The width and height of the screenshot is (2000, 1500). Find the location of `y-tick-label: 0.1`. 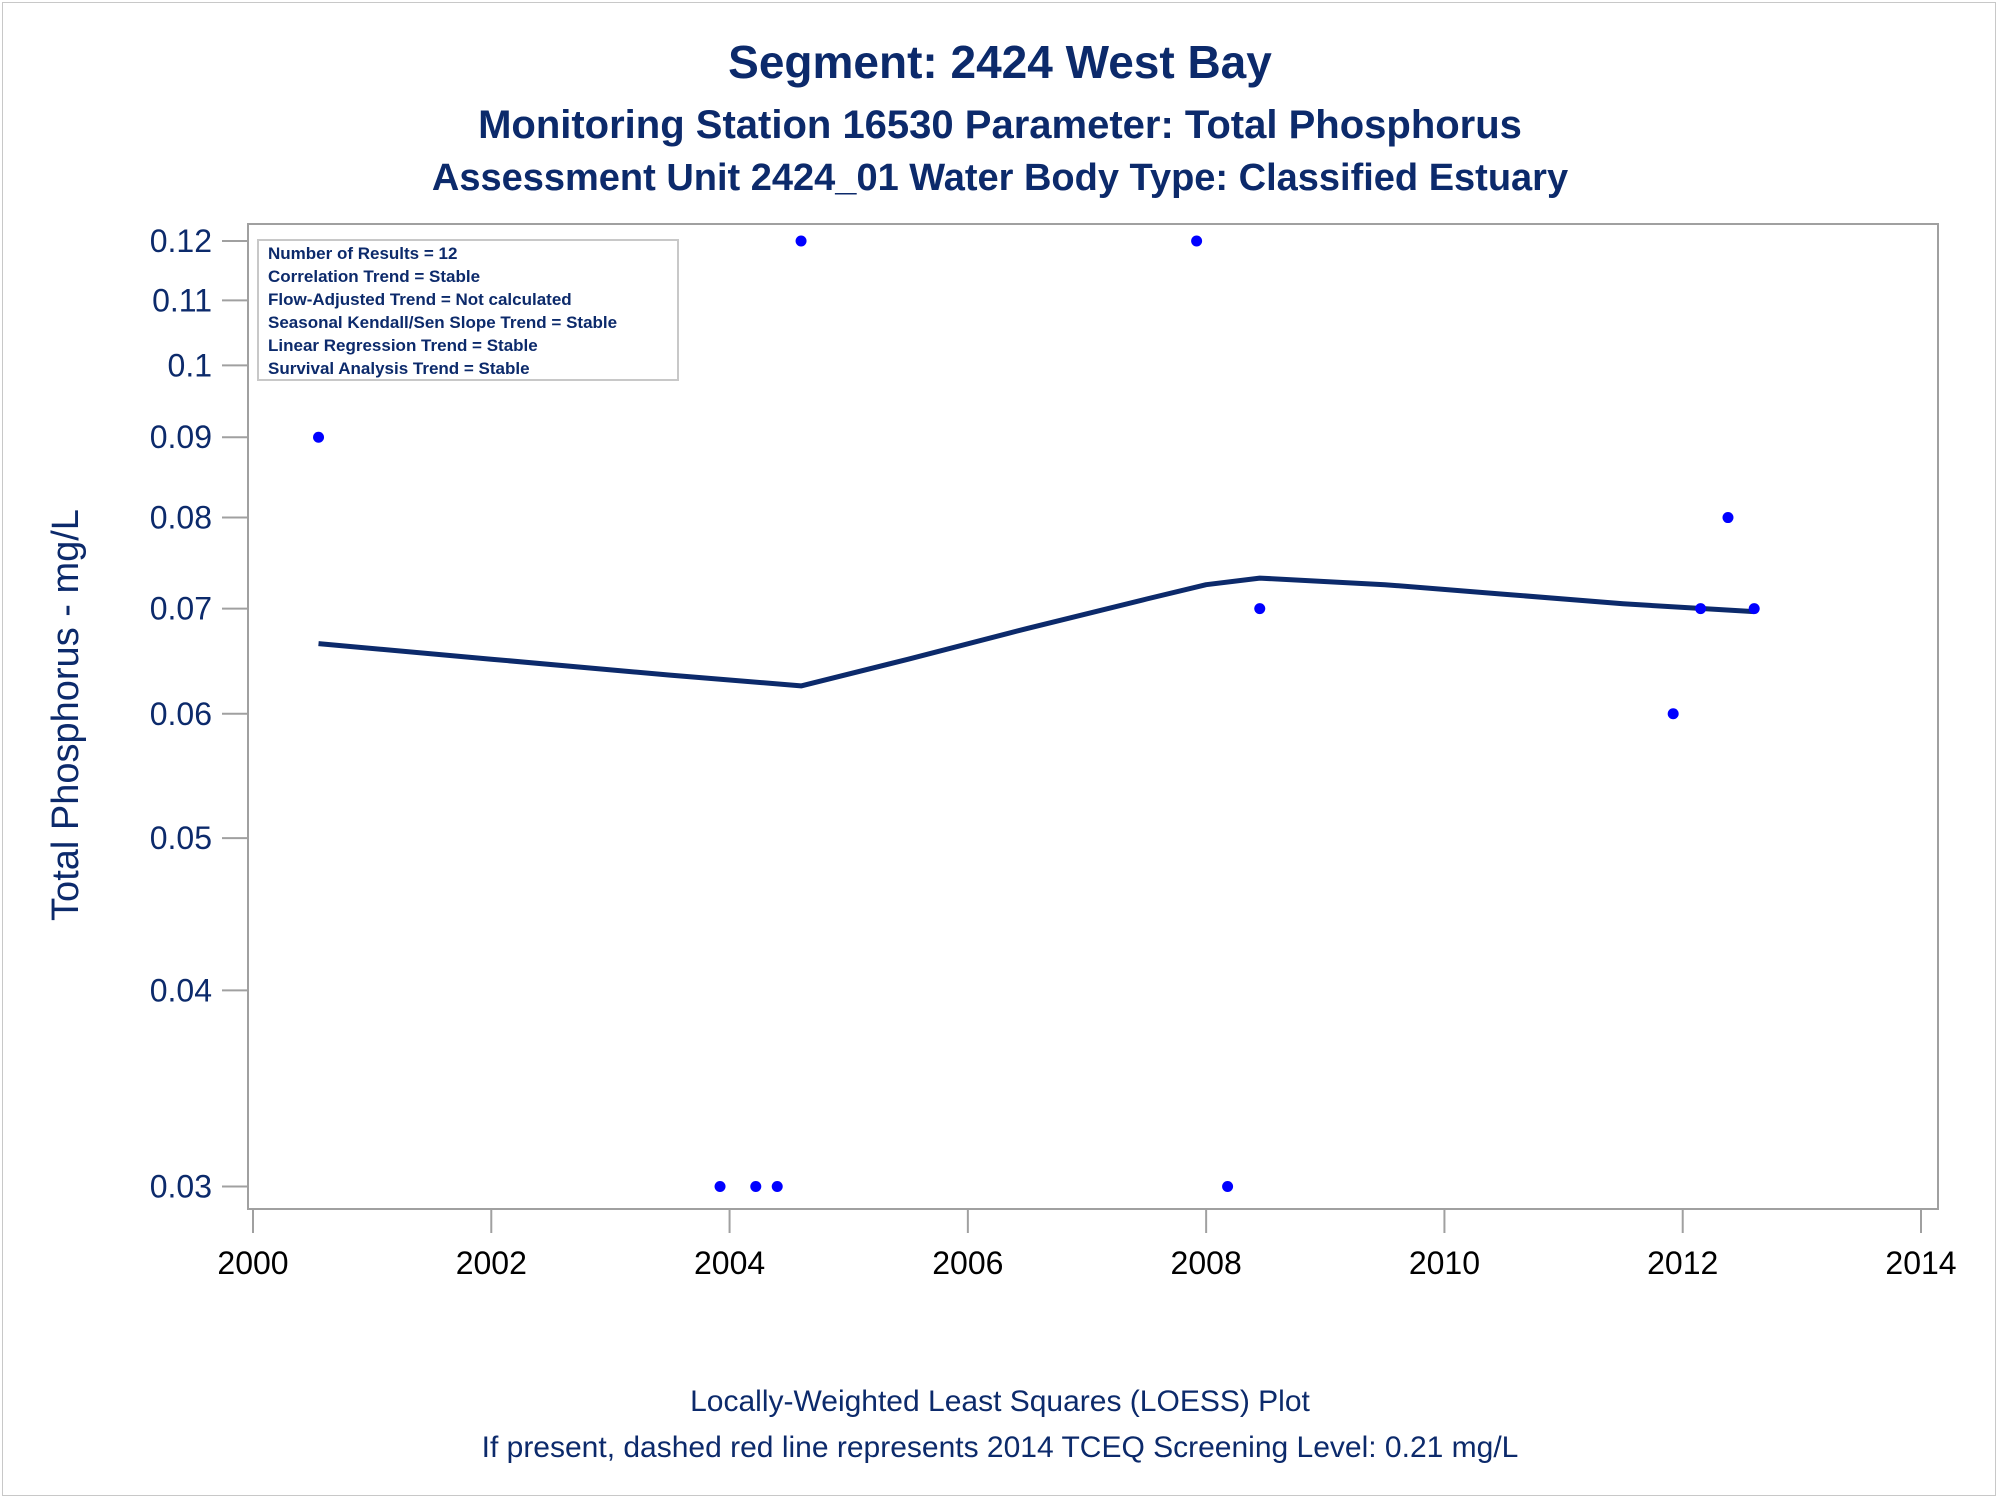

y-tick-label: 0.1 is located at coordinates (190, 365).